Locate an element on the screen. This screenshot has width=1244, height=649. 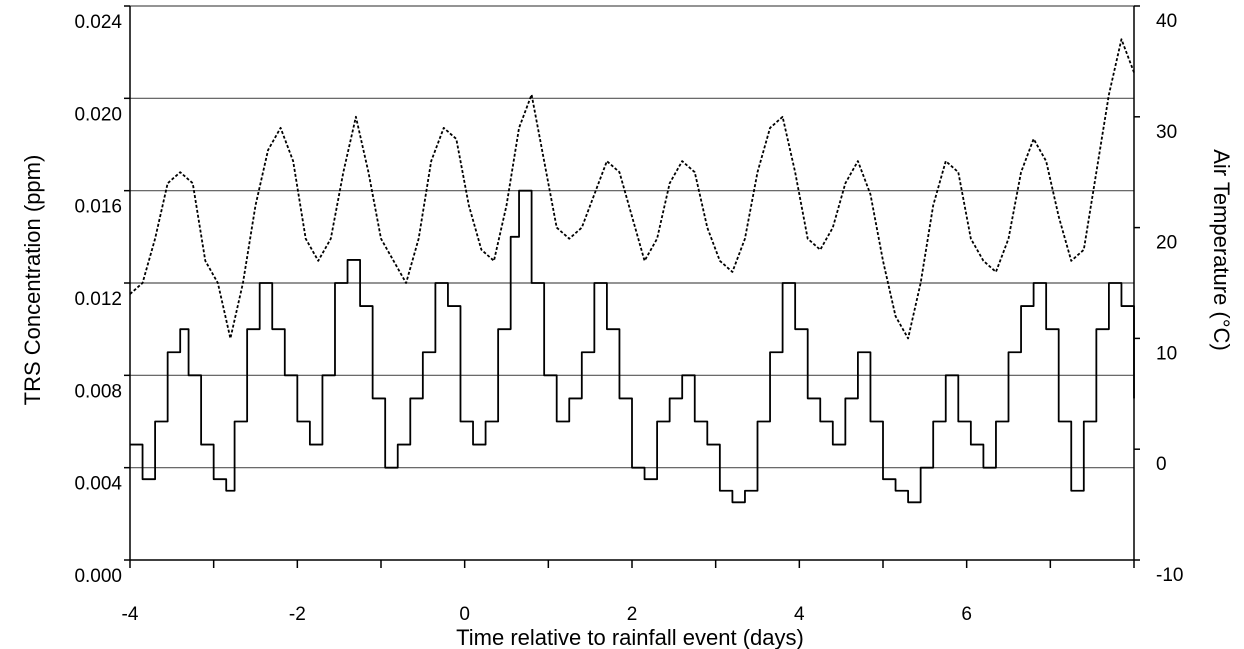
x-tick-label: 6 is located at coordinates (966, 614).